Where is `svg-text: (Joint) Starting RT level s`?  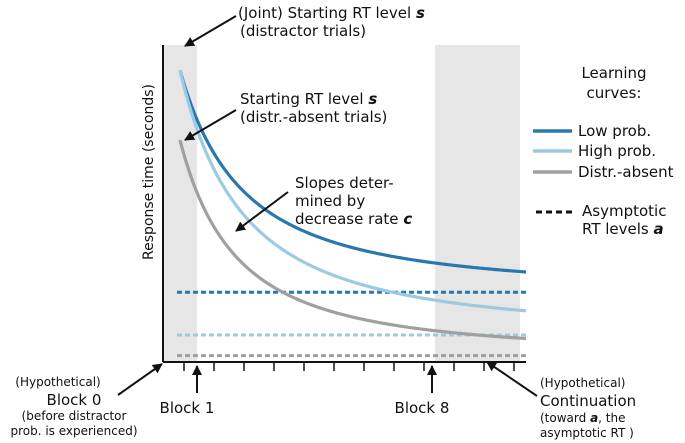 svg-text: (Joint) Starting RT level s is located at coordinates (331, 13).